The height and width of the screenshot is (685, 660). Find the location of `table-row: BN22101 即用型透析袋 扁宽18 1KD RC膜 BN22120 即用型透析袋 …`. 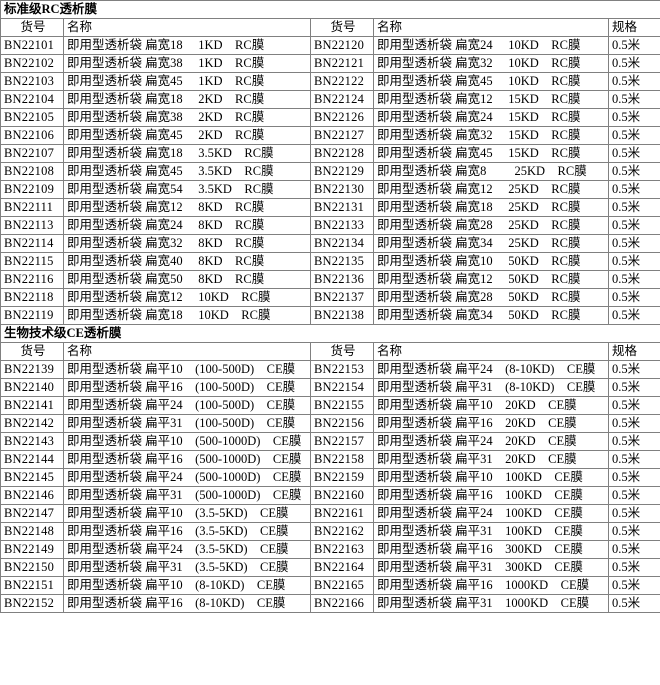

table-row: BN22101 即用型透析袋 扁宽18 1KD RC膜 BN22120 即用型透析袋 … is located at coordinates (330, 45).